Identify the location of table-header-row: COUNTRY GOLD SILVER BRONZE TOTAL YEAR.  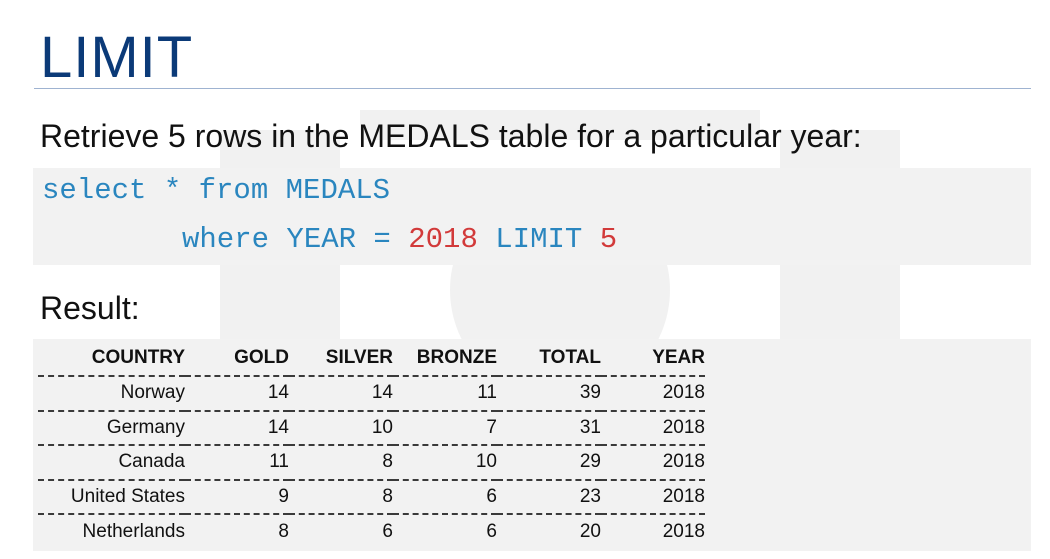
(371, 358).